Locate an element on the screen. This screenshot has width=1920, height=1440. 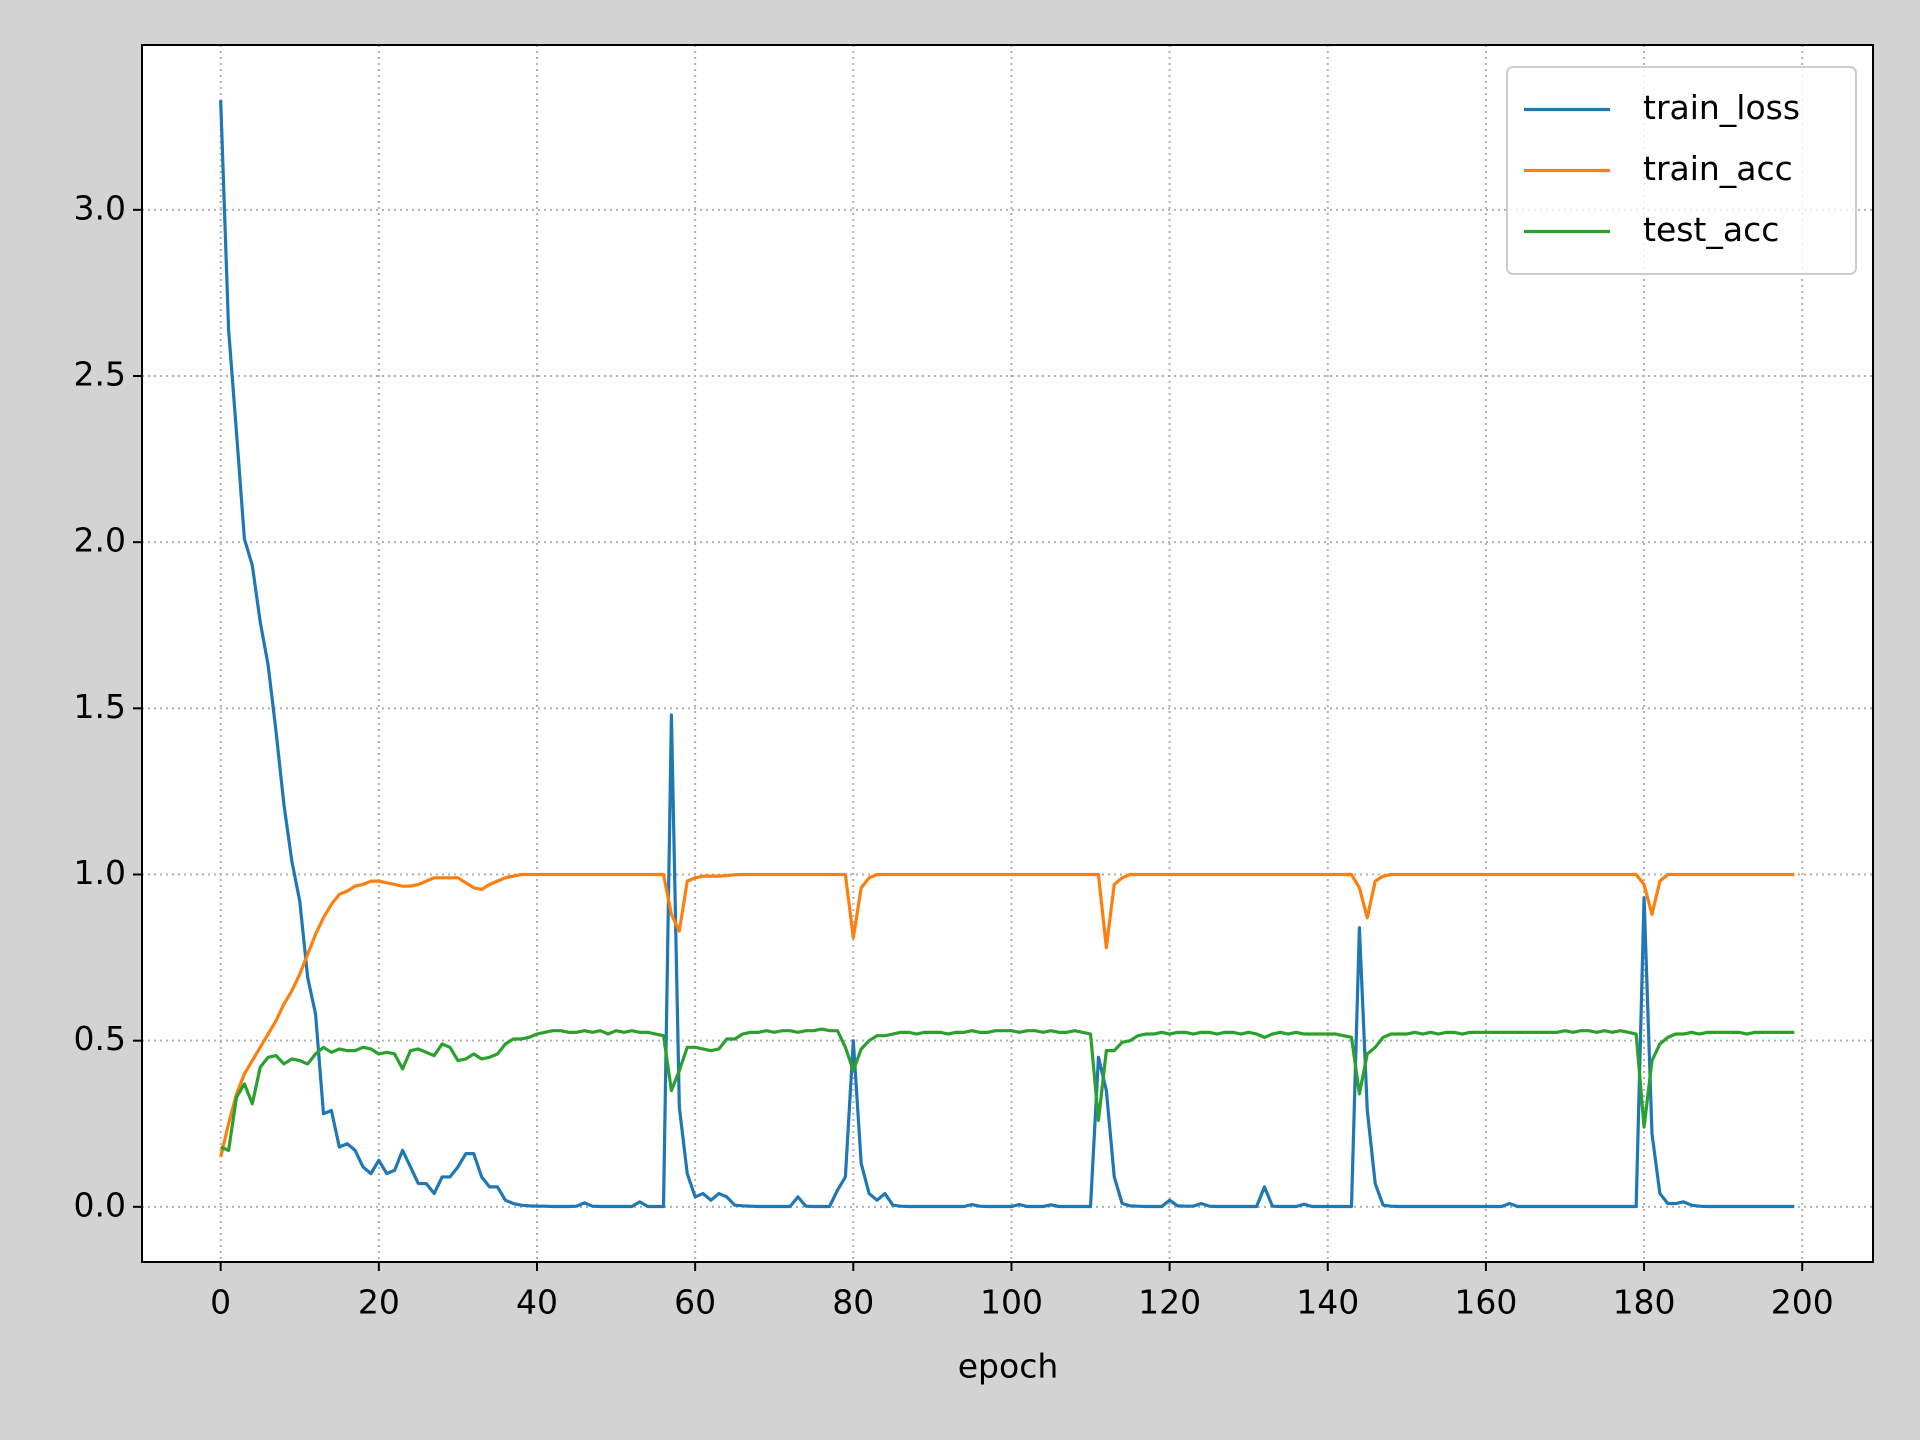
legend: train_loss train_acc test_acc is located at coordinates (1681, 170).